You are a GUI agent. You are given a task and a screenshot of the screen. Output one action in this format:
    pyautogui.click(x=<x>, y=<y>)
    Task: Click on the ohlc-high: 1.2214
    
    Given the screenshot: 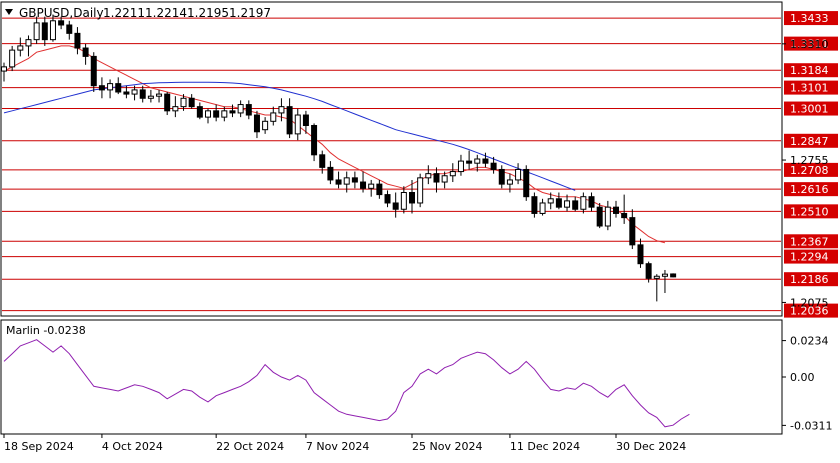 What is the action you would take?
    pyautogui.click(x=166, y=13)
    